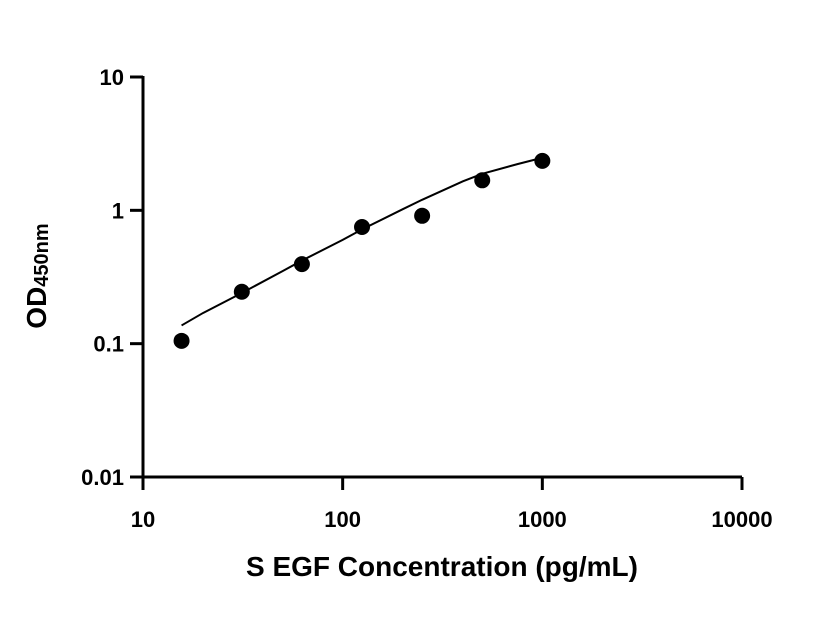 The image size is (816, 640). I want to click on y-tick-label: 0.01, so click(102, 477).